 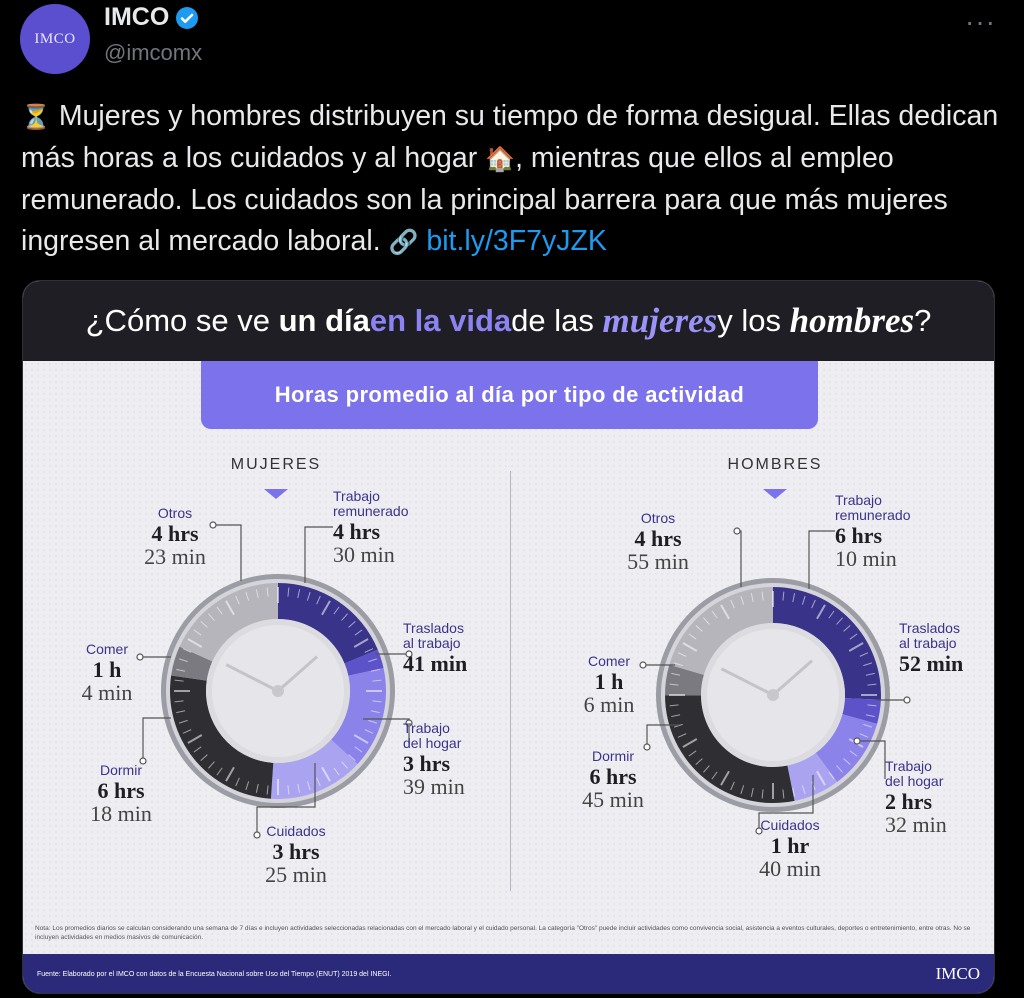 What do you see at coordinates (552, 320) in the screenshot?
I see `title-part: de las` at bounding box center [552, 320].